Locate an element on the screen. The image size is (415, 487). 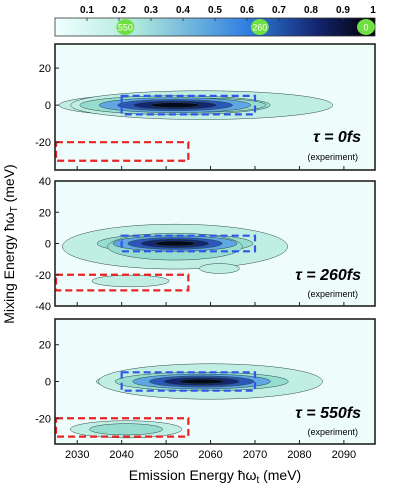
x-tick-label: 2050 is located at coordinates (166, 455).